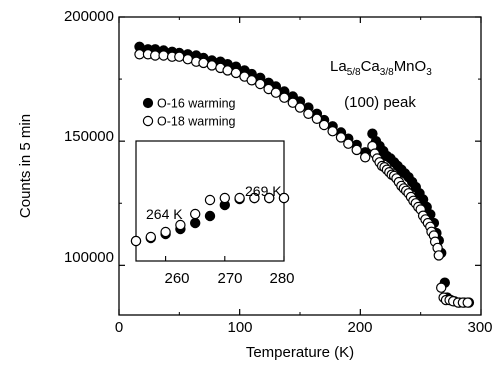 Image resolution: width=492 pixels, height=370 pixels. I want to click on y-tick-label: 100000, so click(89, 257).